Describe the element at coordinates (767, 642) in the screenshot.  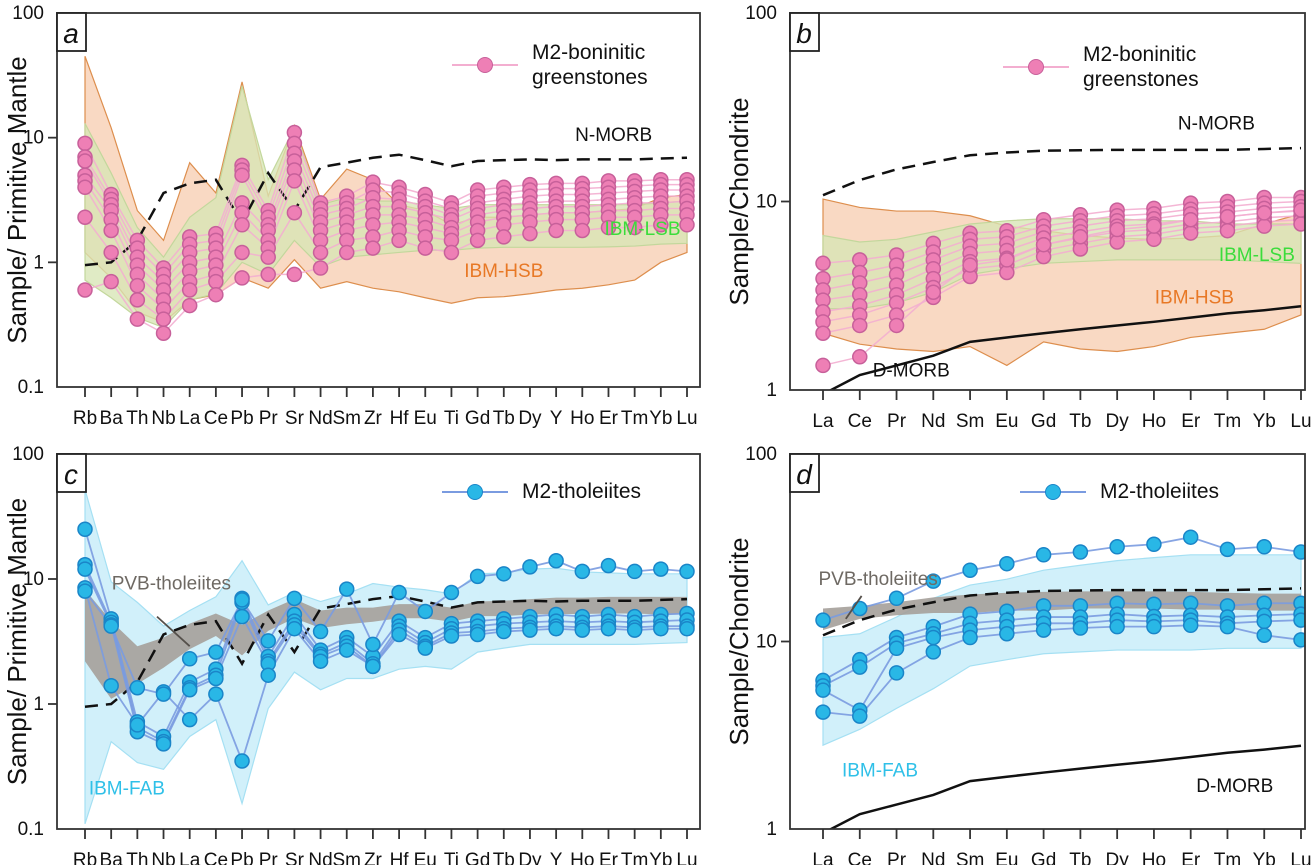
I see `y-axis: 100 10 1` at that location.